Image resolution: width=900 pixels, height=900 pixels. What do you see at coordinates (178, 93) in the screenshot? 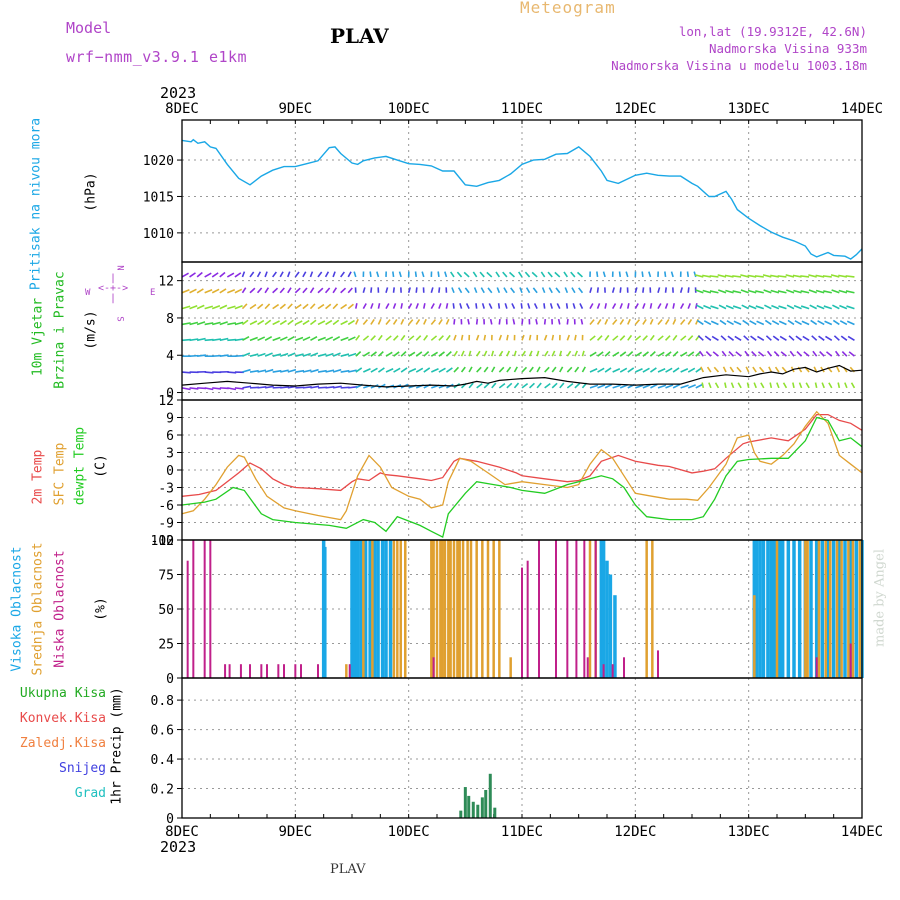
I see `year-top: 2023` at bounding box center [178, 93].